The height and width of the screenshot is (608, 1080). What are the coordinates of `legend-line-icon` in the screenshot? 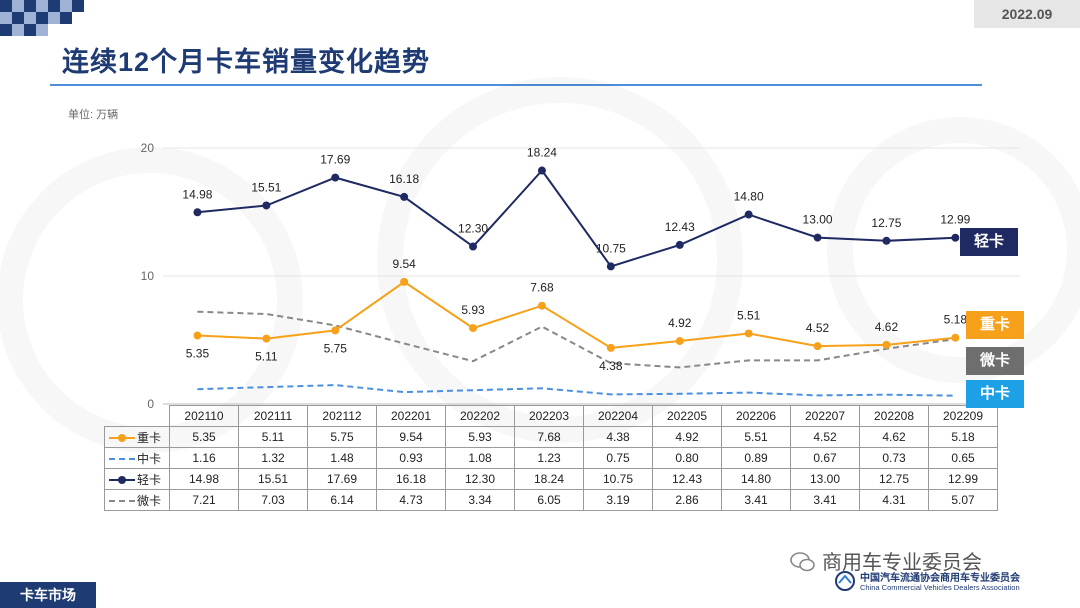 It's located at (122, 459).